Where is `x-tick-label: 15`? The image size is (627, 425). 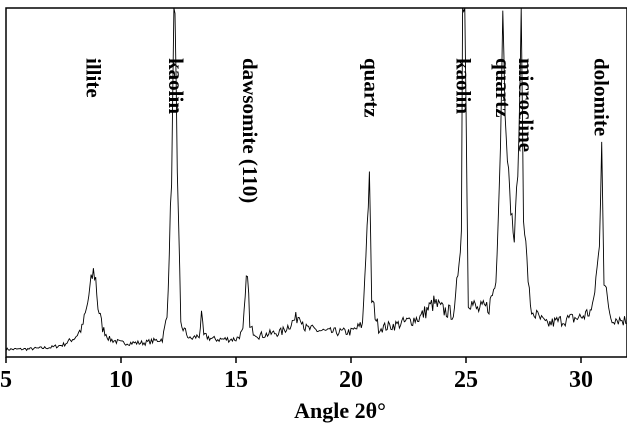
x-tick-label: 15 is located at coordinates (236, 380).